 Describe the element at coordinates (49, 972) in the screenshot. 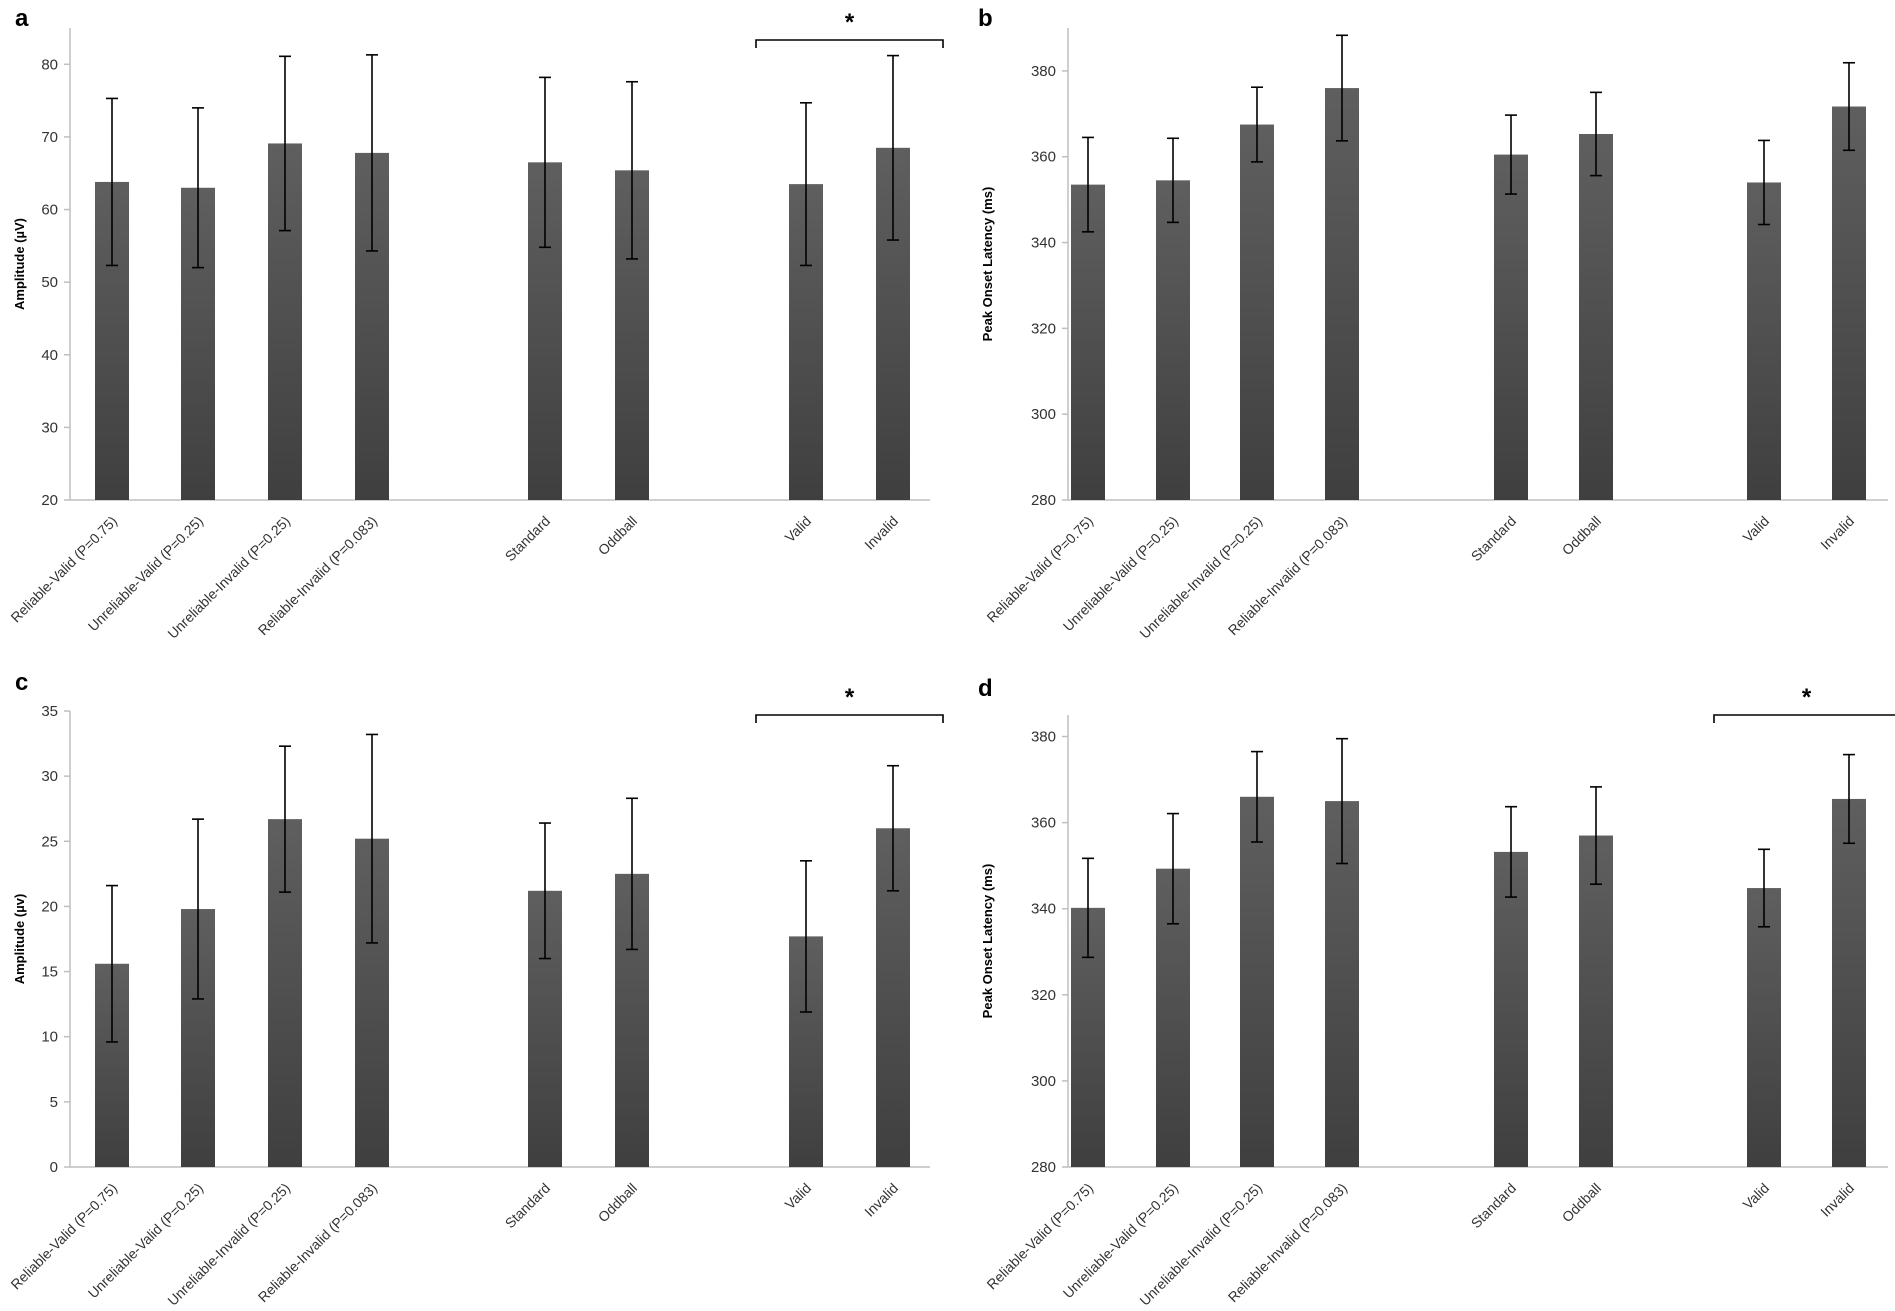

I see `y-tick-label: 15` at that location.